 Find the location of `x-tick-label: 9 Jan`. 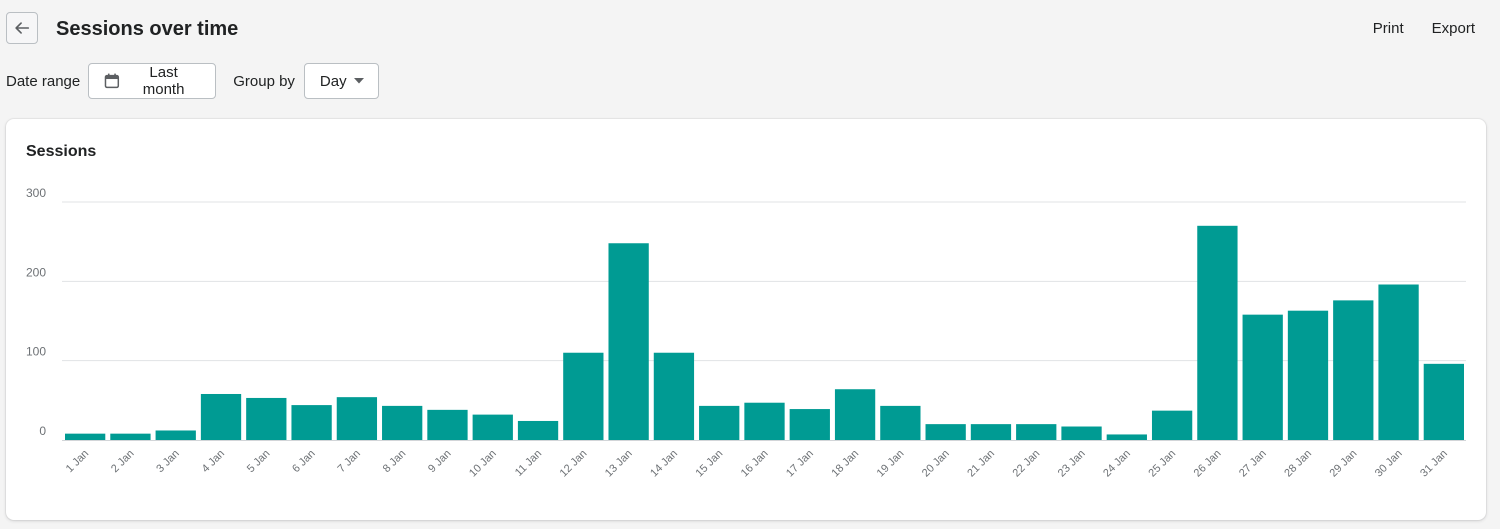

x-tick-label: 9 Jan is located at coordinates (440, 462).